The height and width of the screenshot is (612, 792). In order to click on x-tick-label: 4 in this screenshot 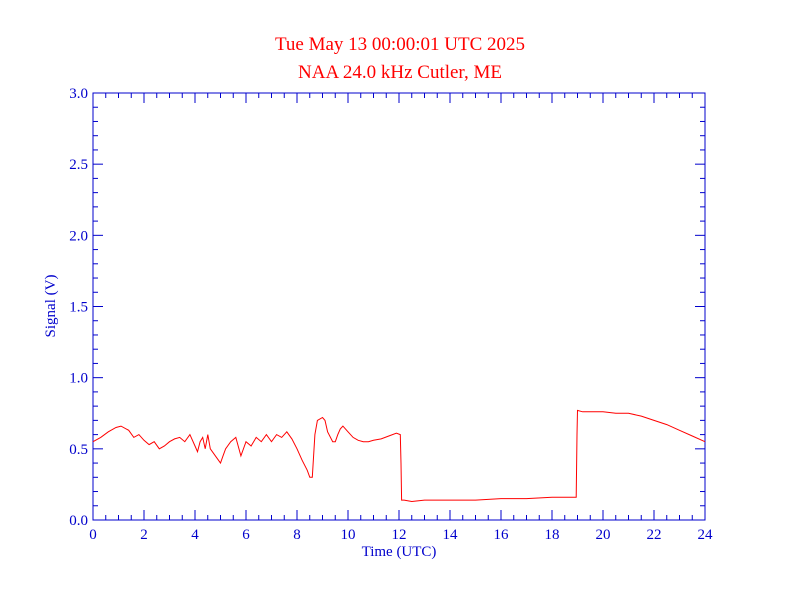, I will do `click(195, 535)`.